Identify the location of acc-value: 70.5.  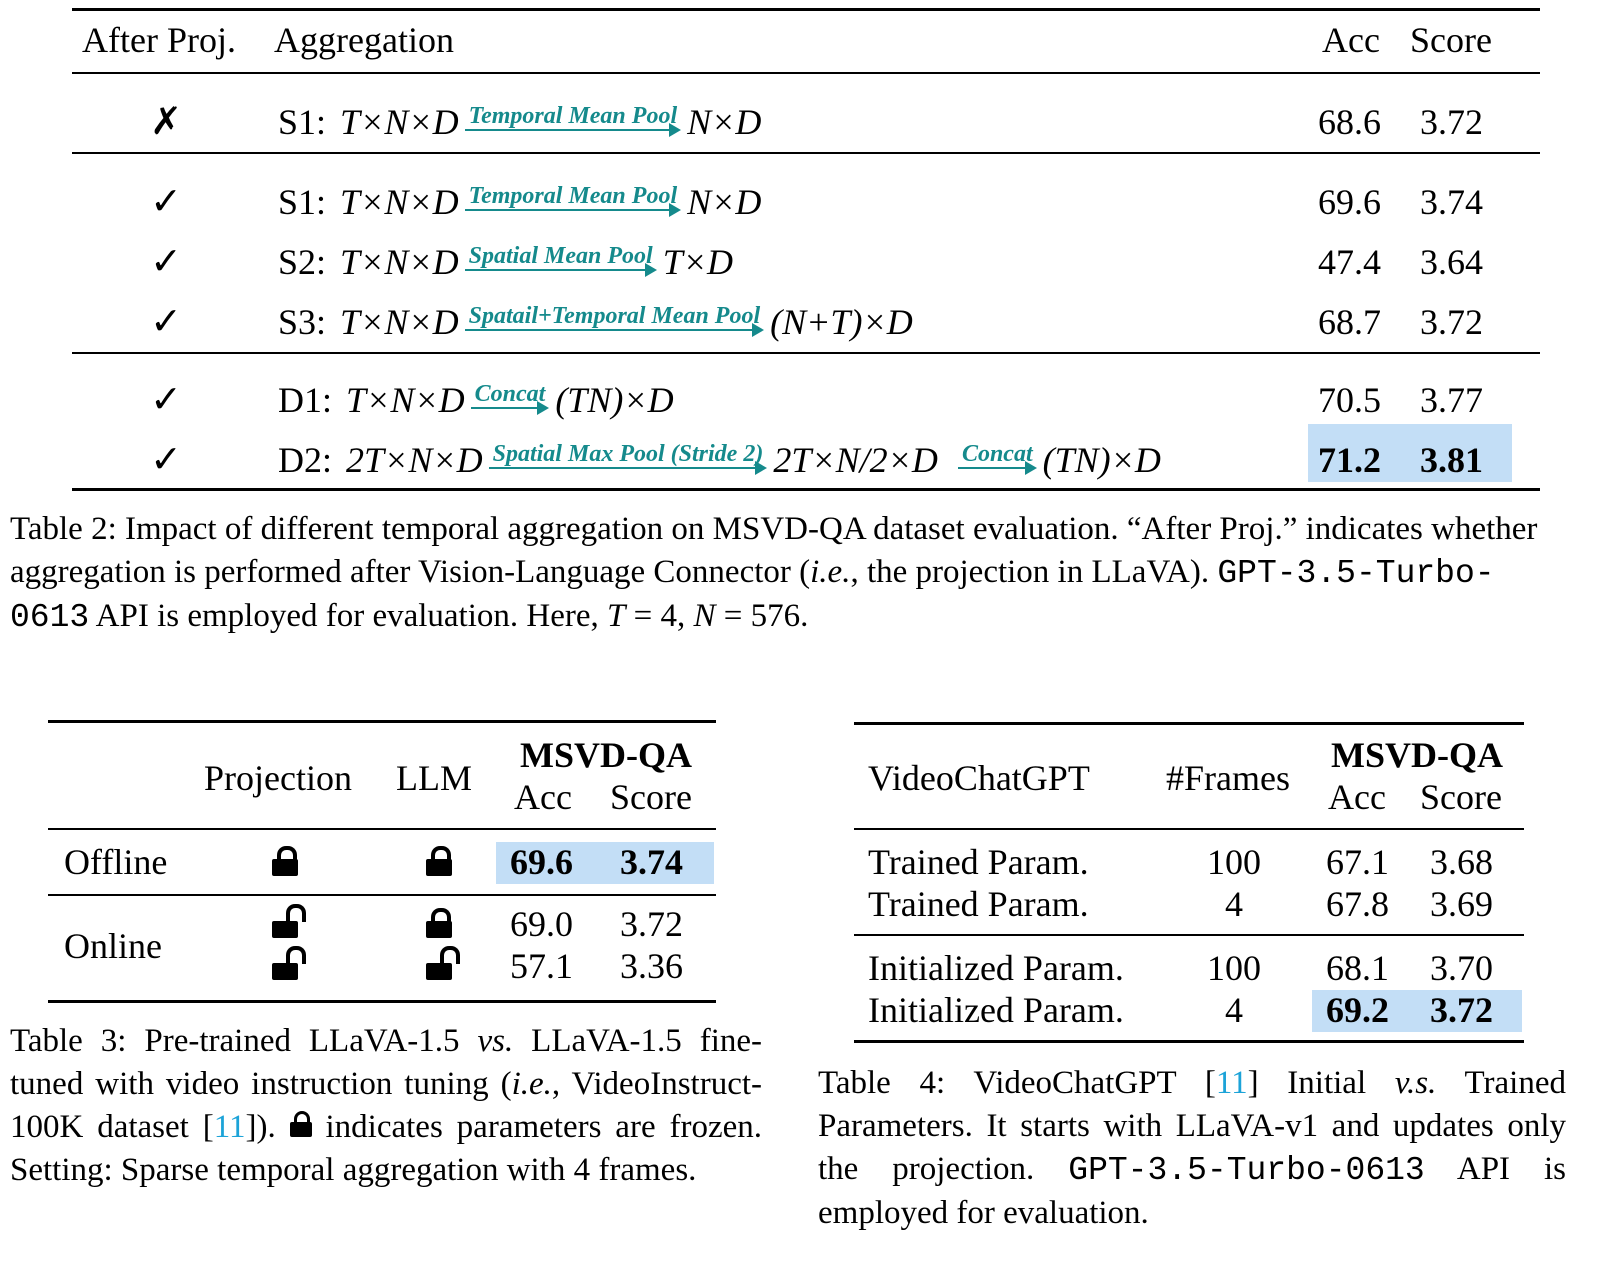
(1349, 400).